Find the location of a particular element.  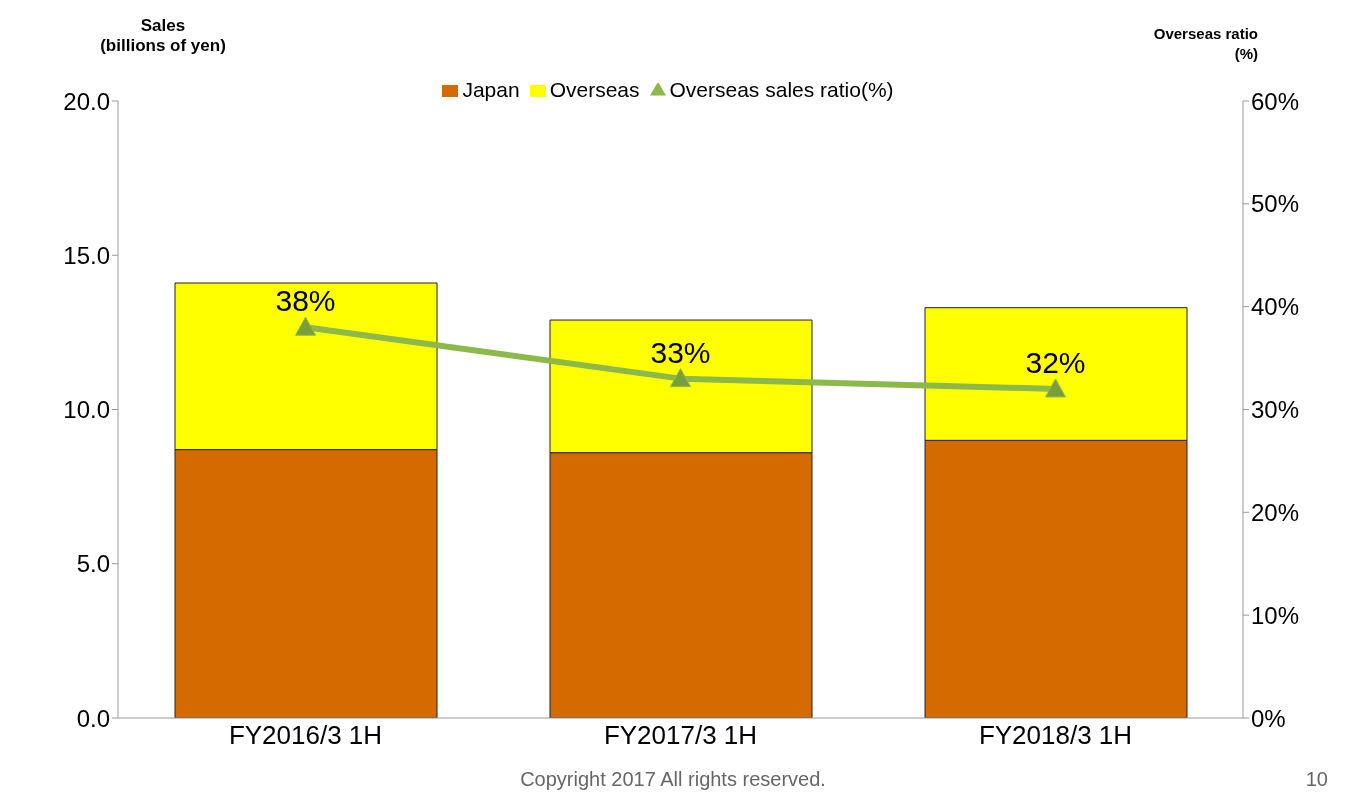

data-label: 38% is located at coordinates (305, 301).